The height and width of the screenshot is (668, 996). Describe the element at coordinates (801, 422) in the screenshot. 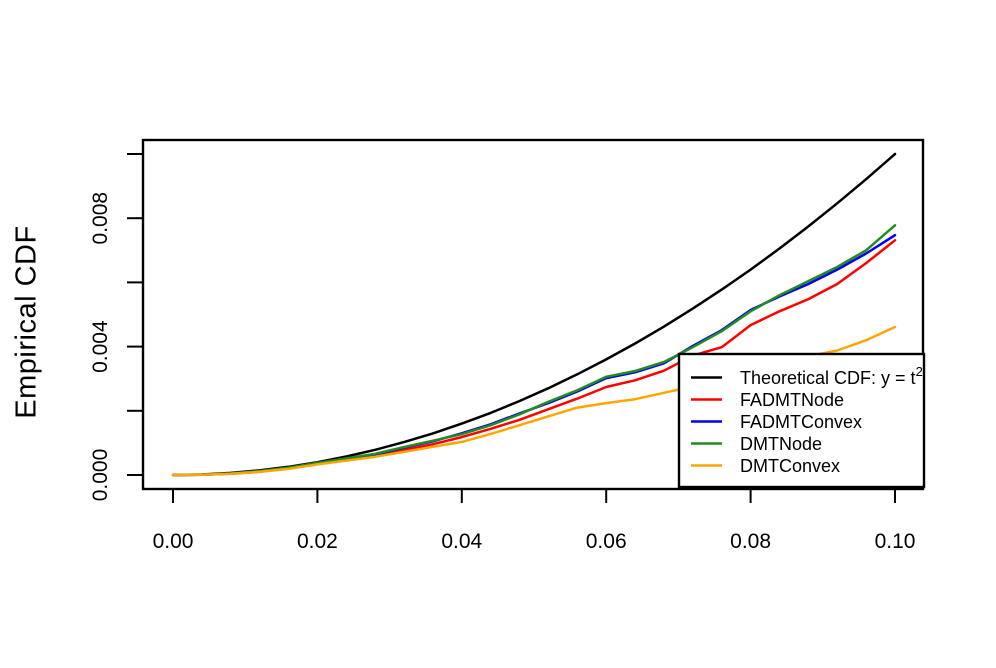

I see `legend-entry-label-fadmtconvex: FADMTConvex` at that location.